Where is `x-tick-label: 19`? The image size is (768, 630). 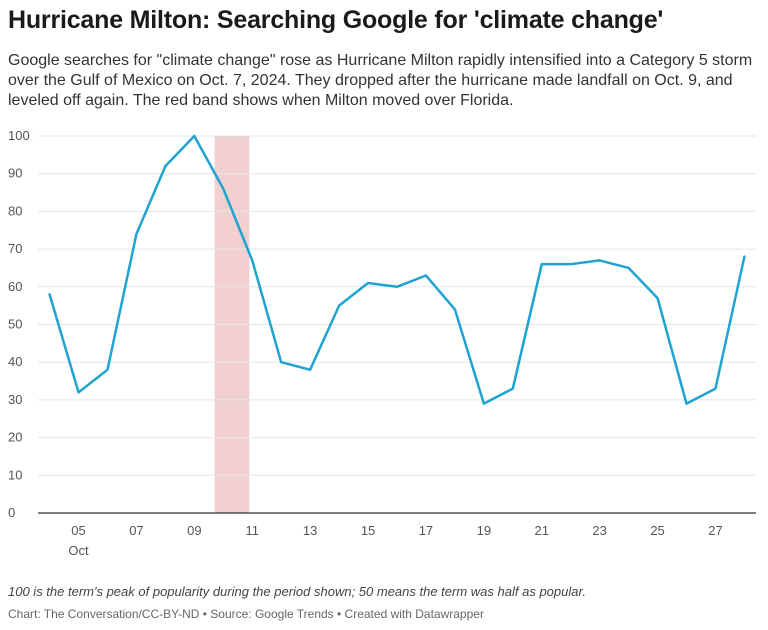 x-tick-label: 19 is located at coordinates (484, 530).